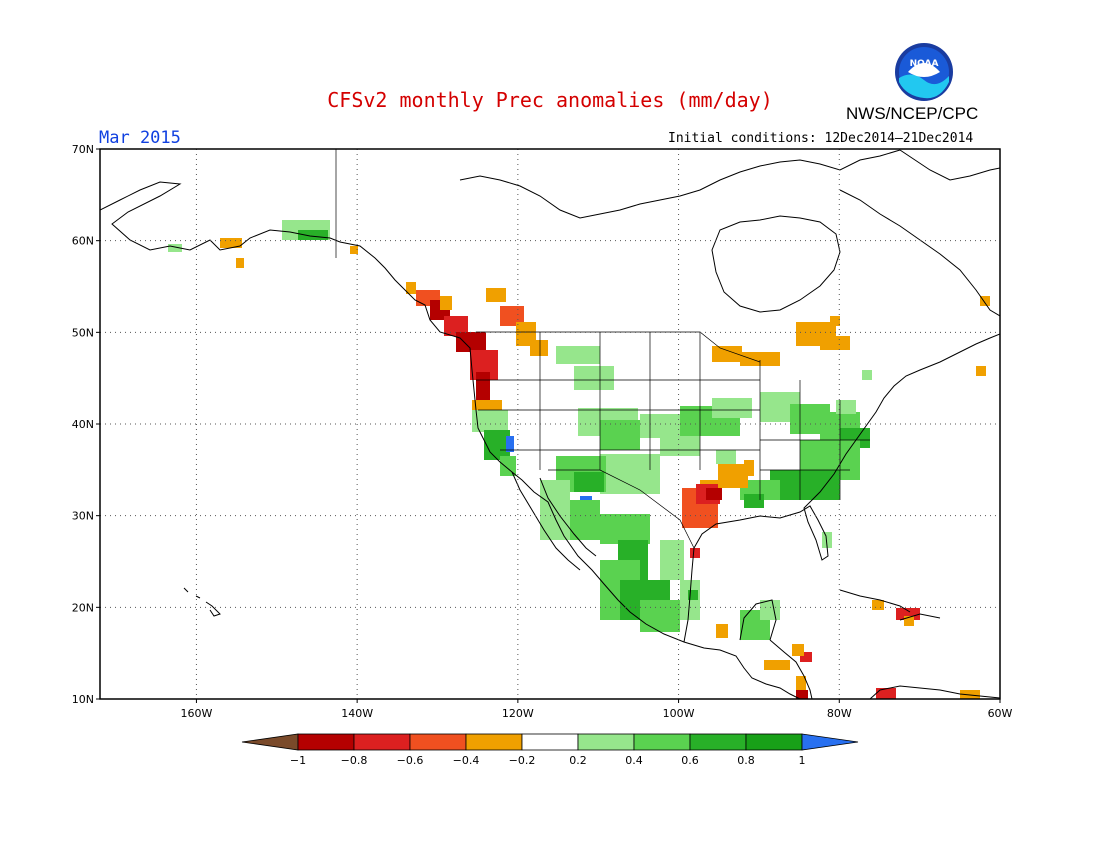 The height and width of the screenshot is (850, 1100). I want to click on lat-tick-label: 10N, so click(83, 699).